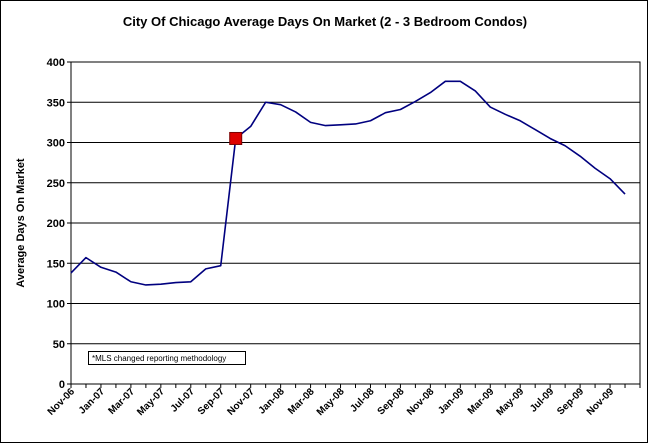  What do you see at coordinates (391, 401) in the screenshot?
I see `x-tick-label: Sep-08` at bounding box center [391, 401].